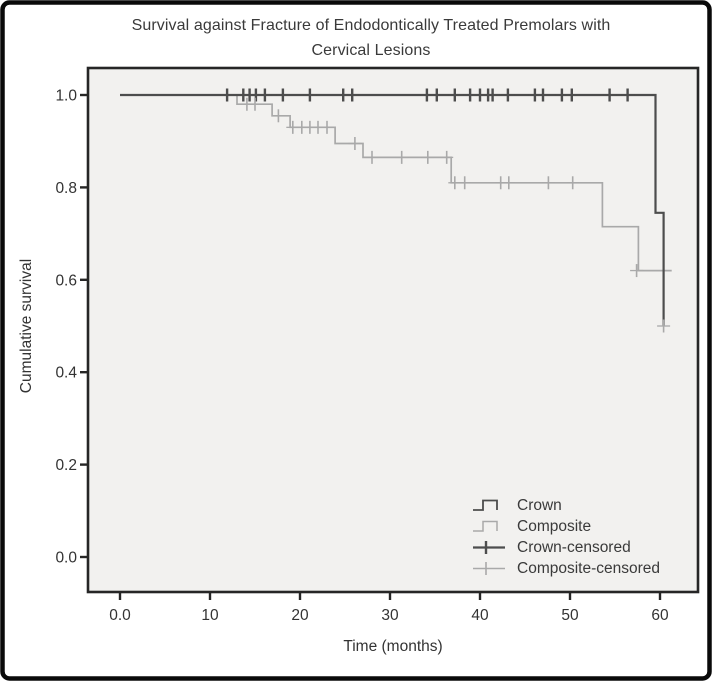 This screenshot has height=681, width=712. What do you see at coordinates (574, 547) in the screenshot?
I see `legend-label-crown-censored: Crown-censored` at bounding box center [574, 547].